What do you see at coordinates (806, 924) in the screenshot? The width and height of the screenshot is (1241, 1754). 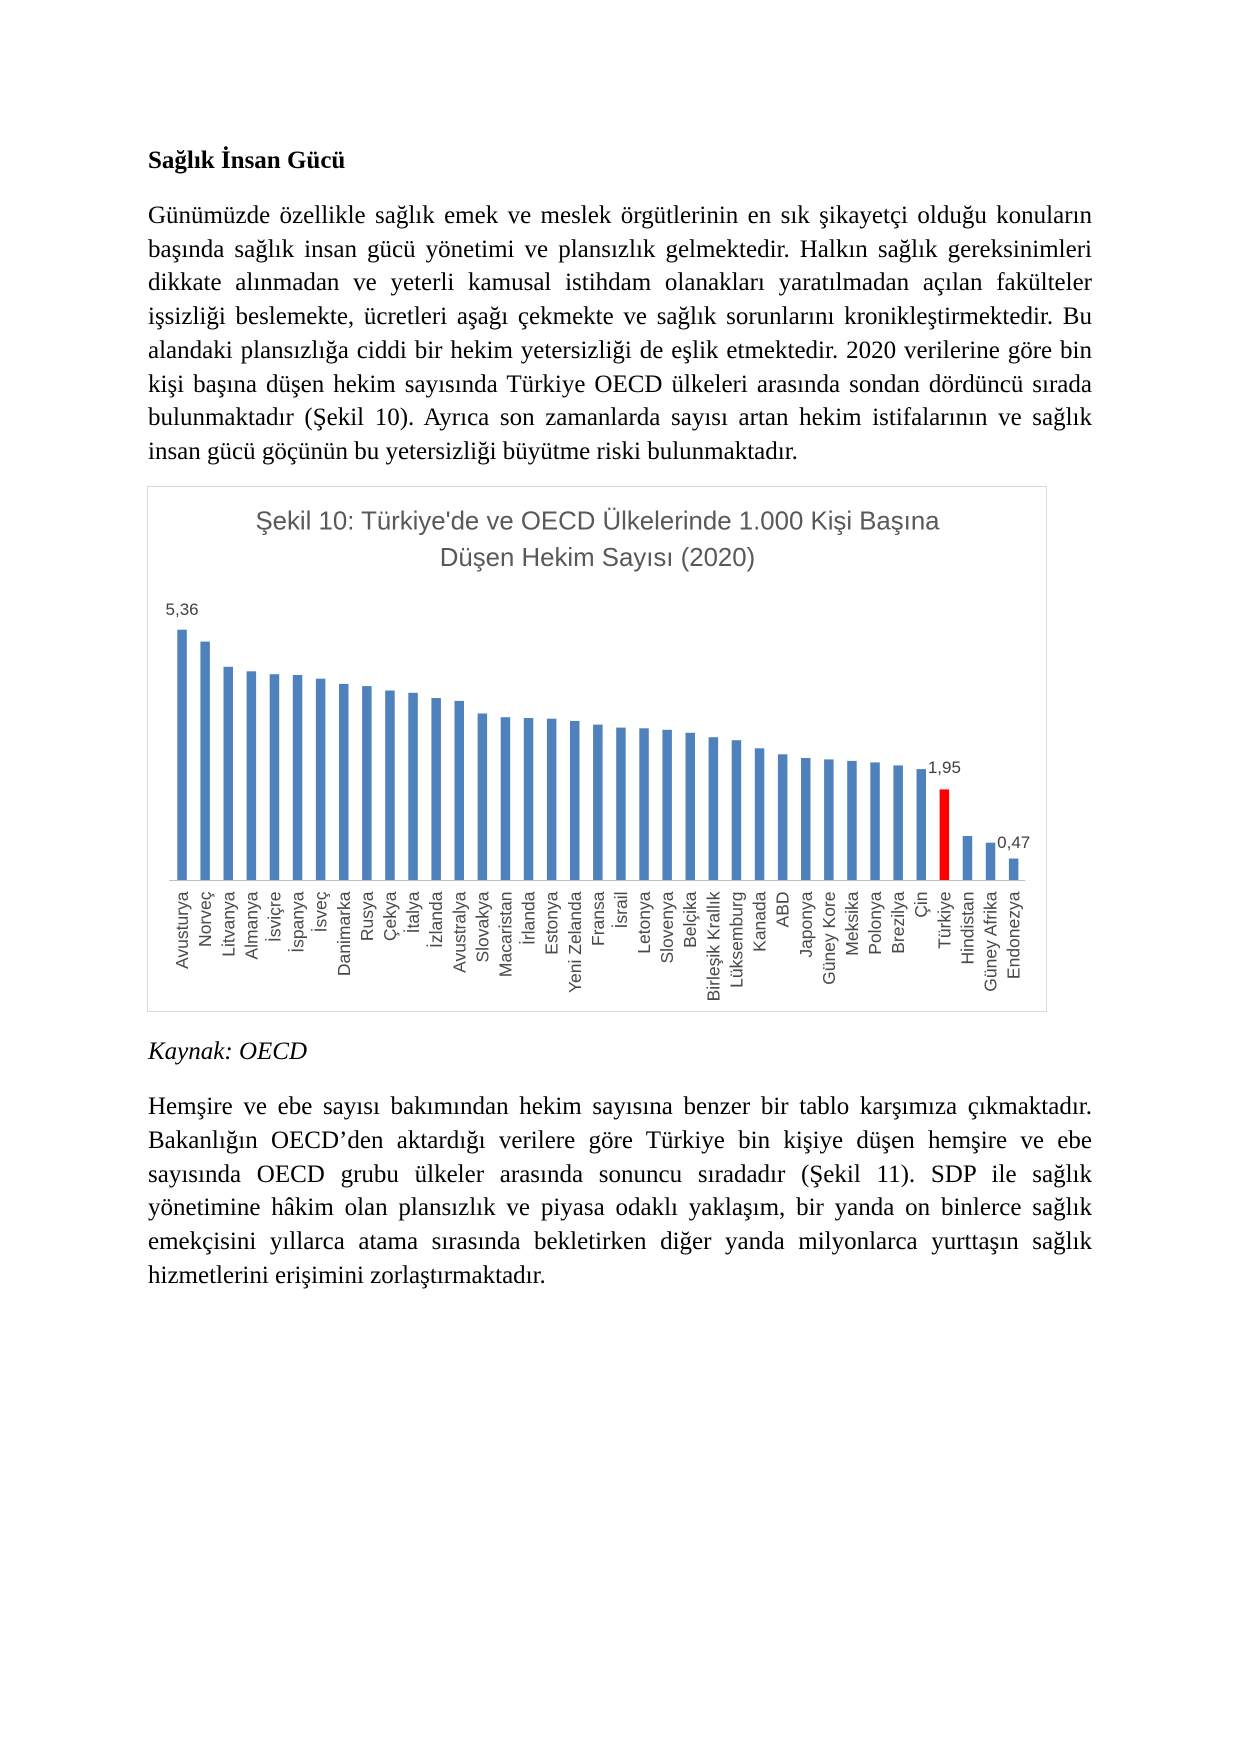 I see `svg-text: Japonya` at bounding box center [806, 924].